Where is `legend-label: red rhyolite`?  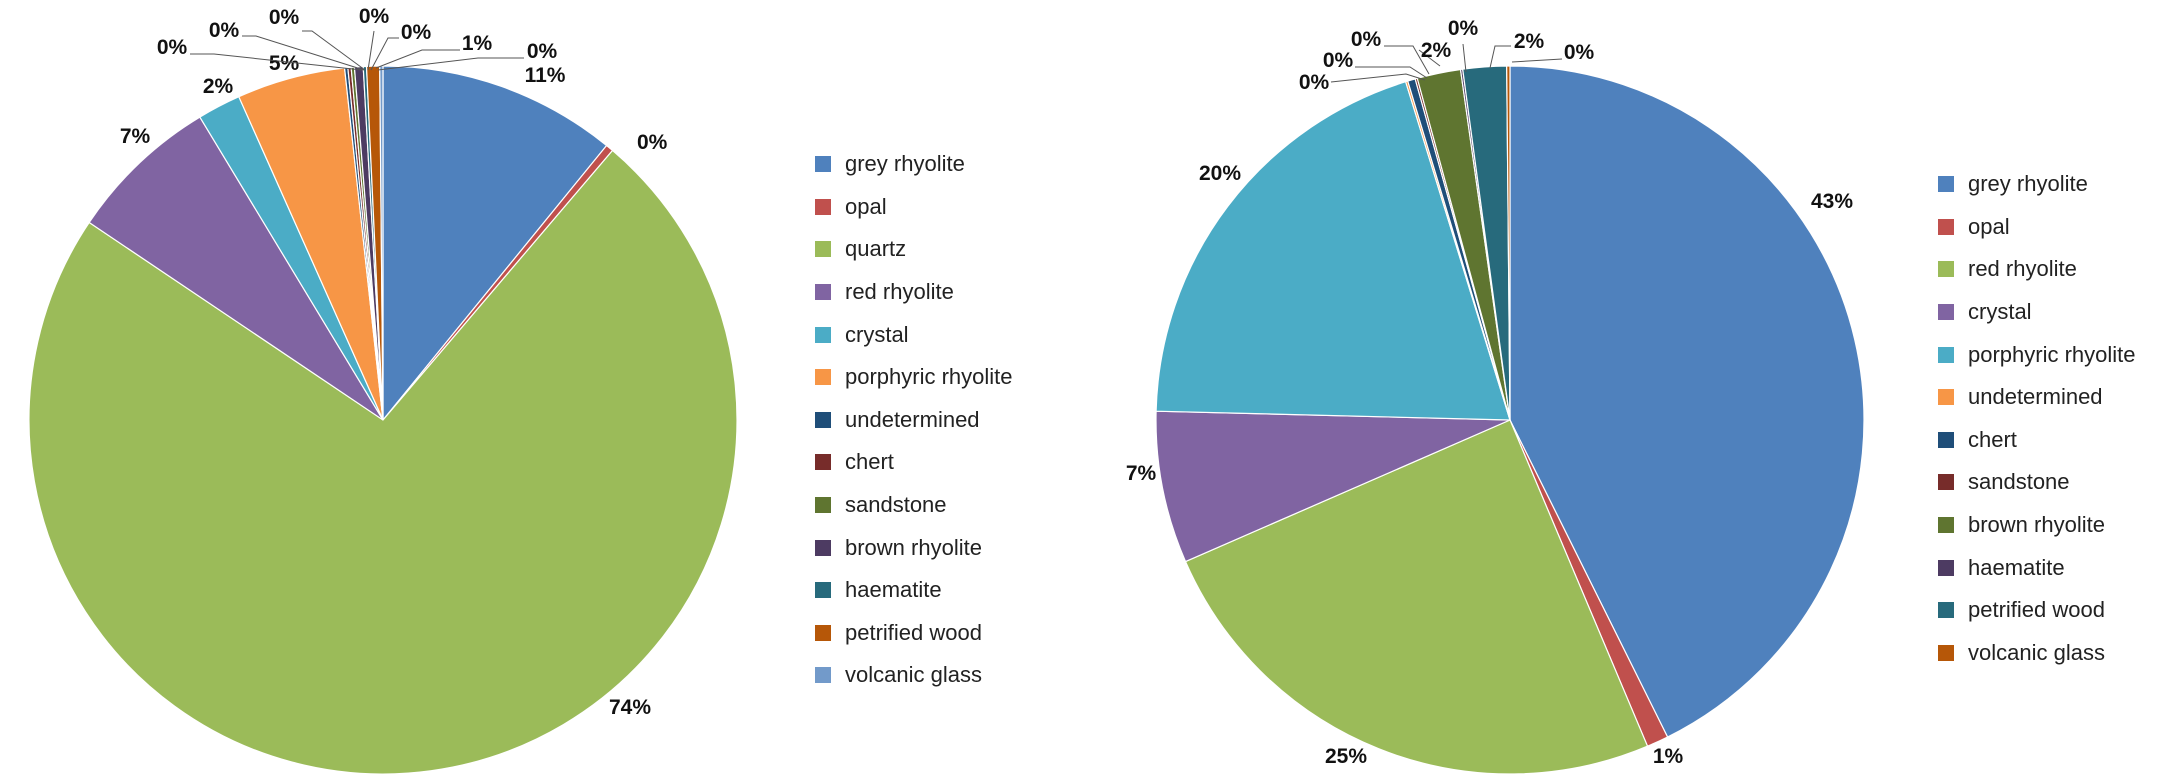
legend-label: red rhyolite is located at coordinates (2022, 269).